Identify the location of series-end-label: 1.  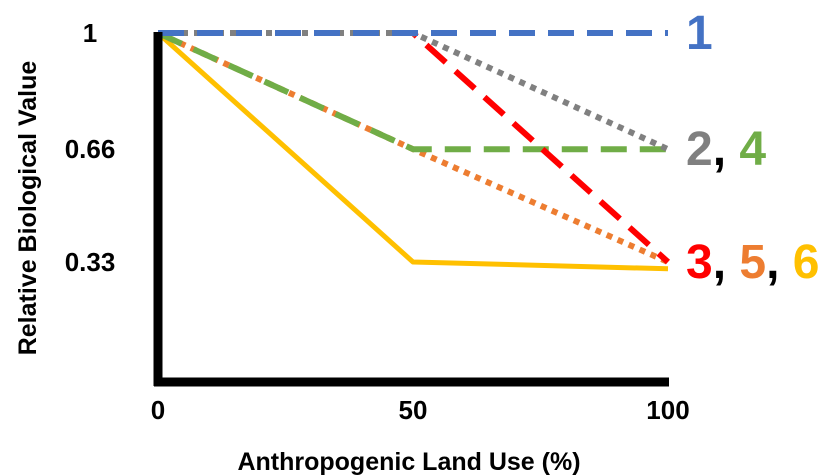
(699, 33).